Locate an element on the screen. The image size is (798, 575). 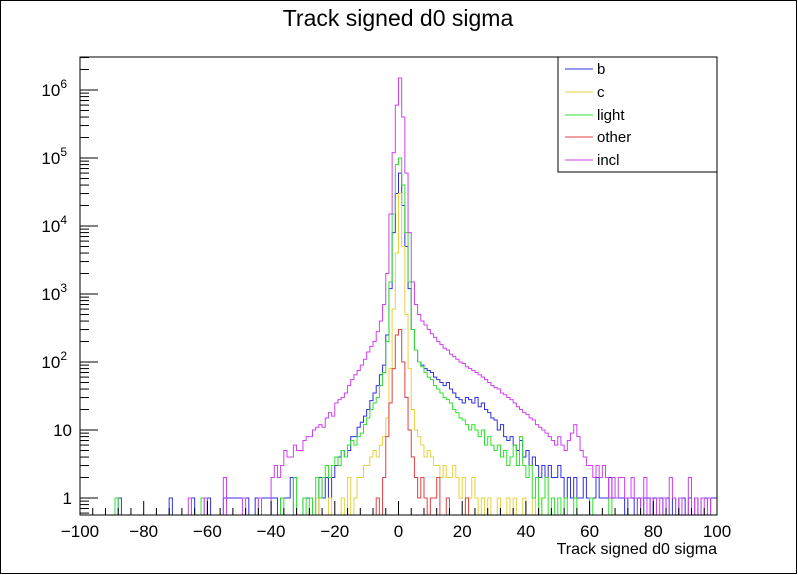
legend-label: b is located at coordinates (601, 69).